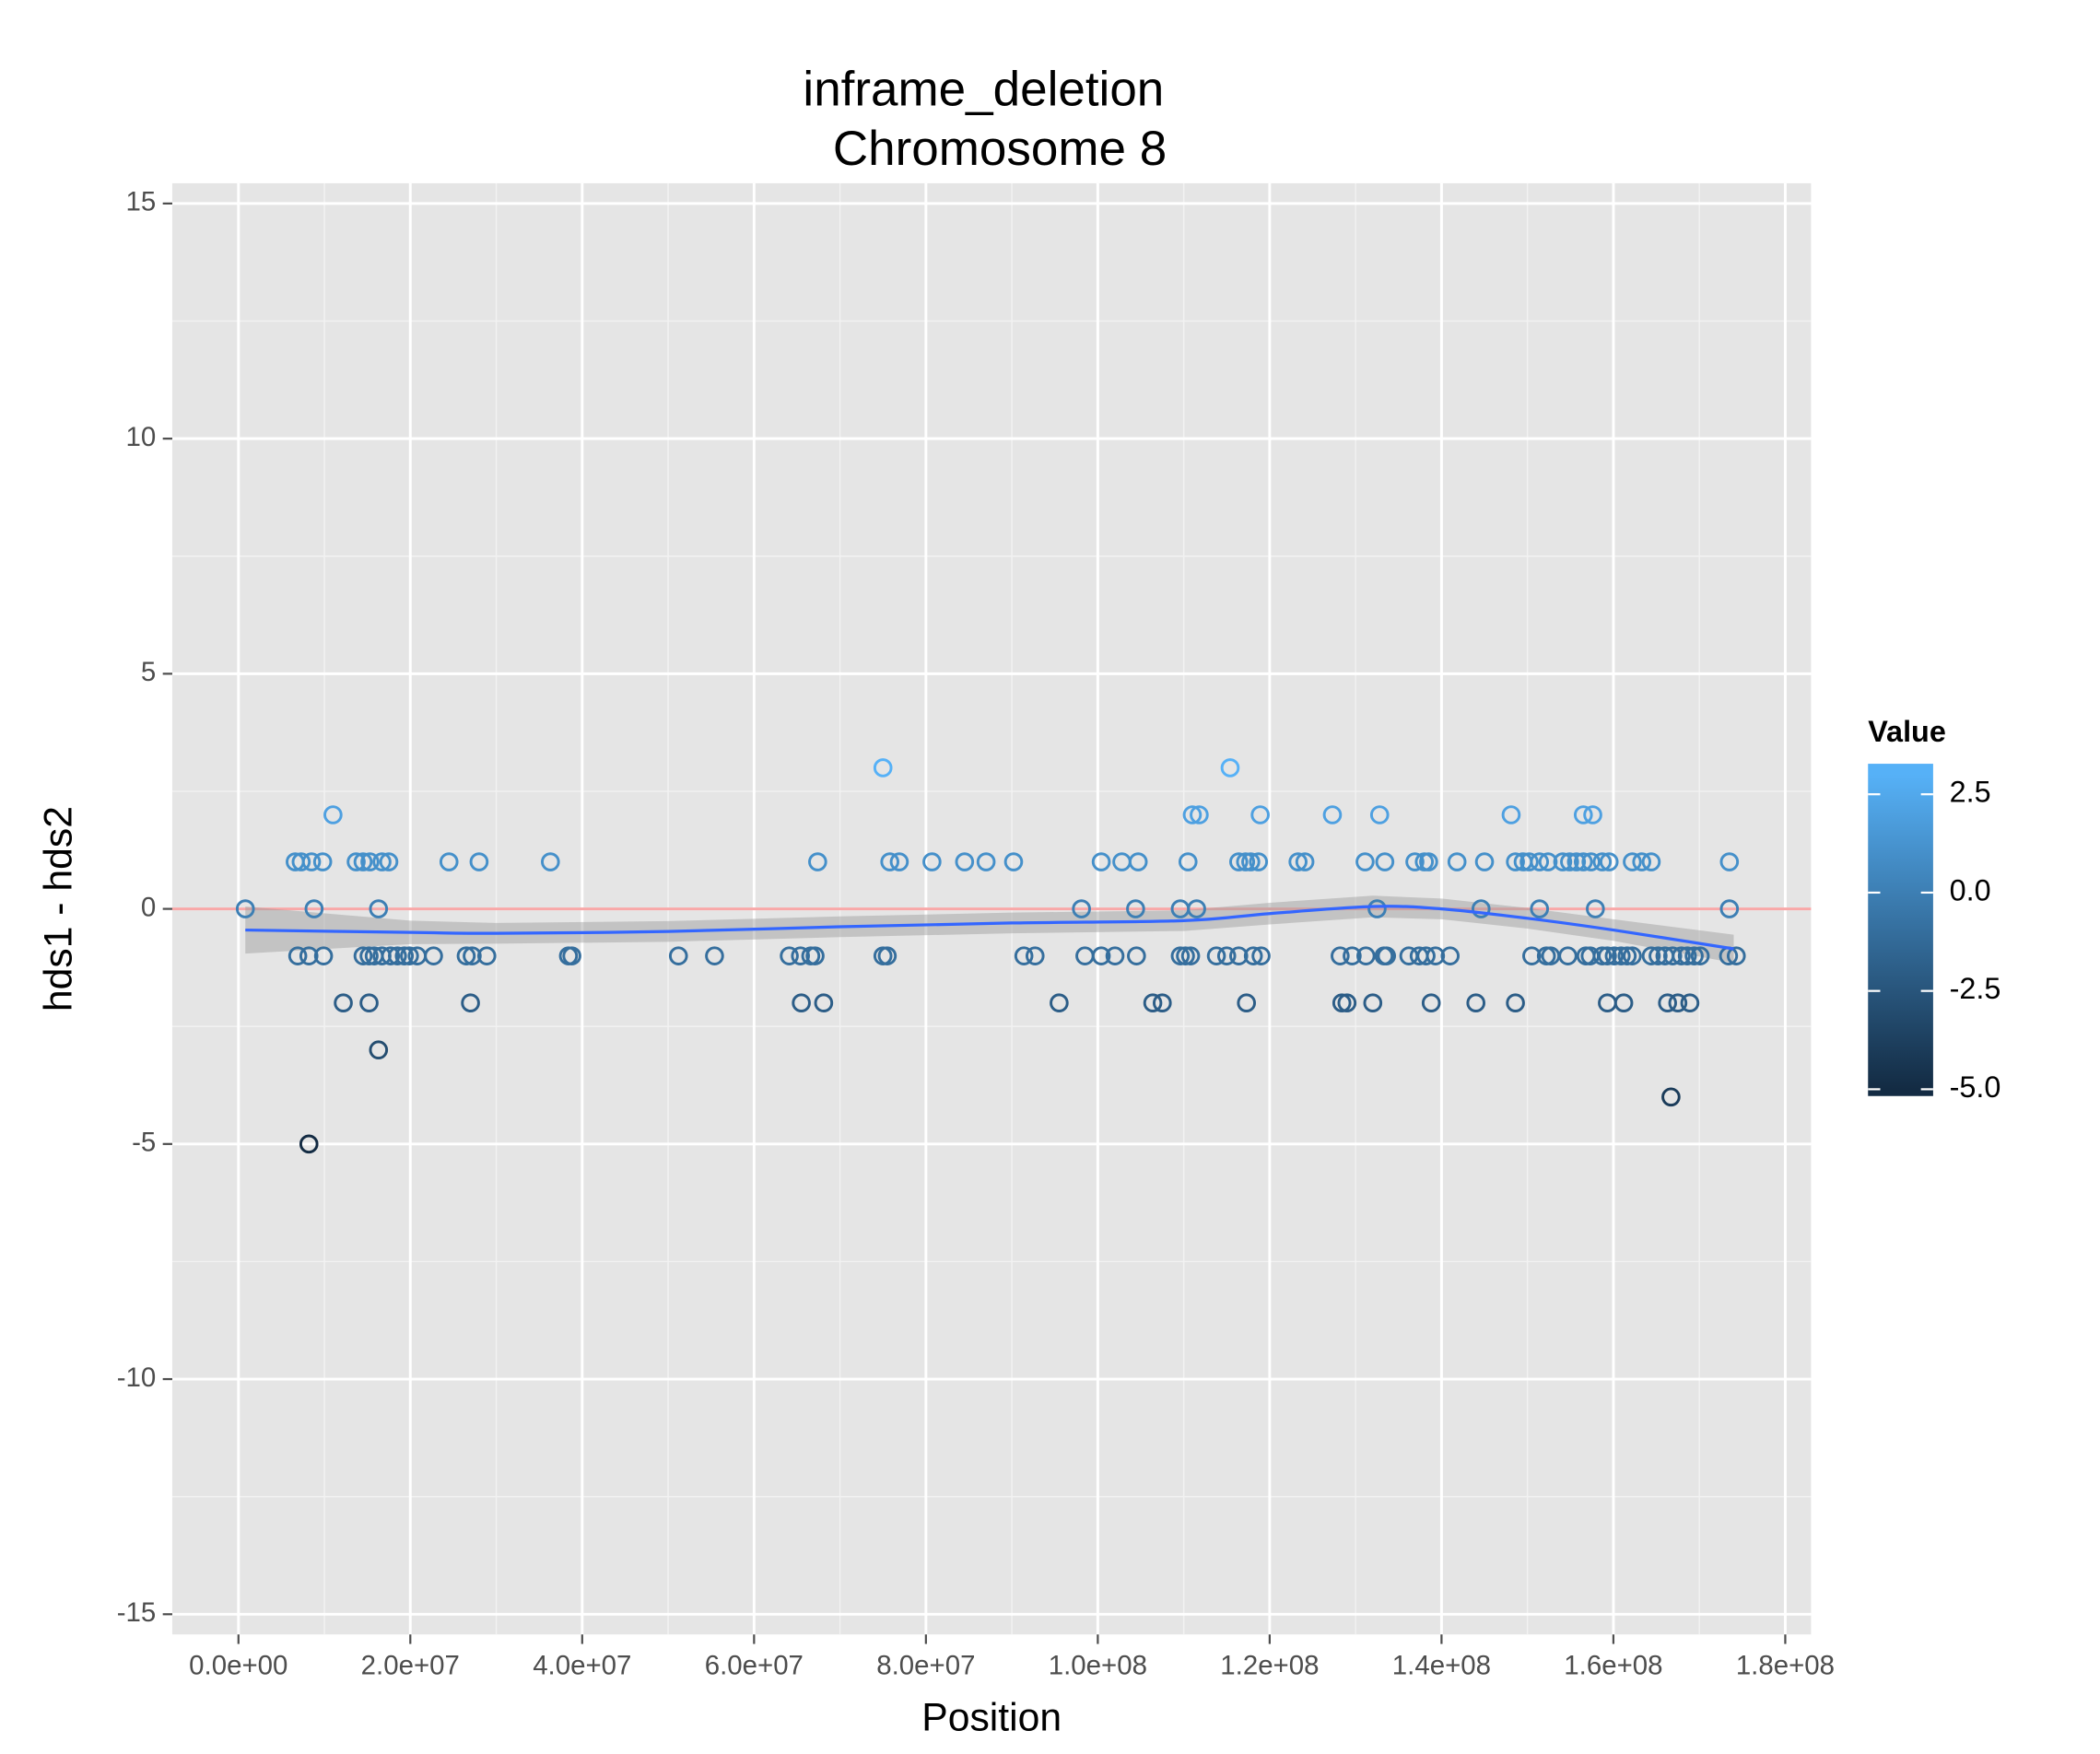 This screenshot has height=1754, width=2100. I want to click on smooth-line, so click(990, 928).